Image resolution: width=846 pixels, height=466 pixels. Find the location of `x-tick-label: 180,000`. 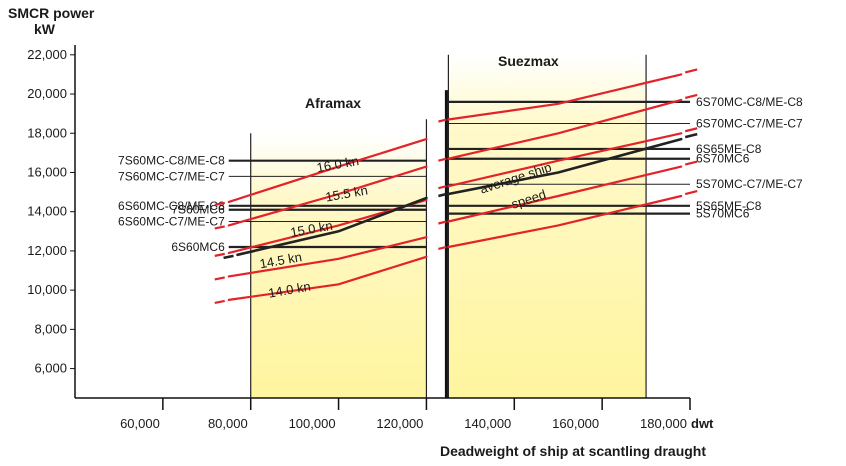

x-tick-label: 180,000 is located at coordinates (663, 423).